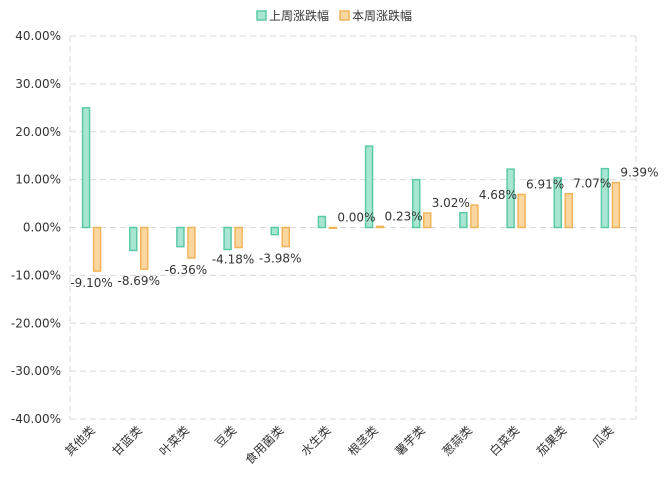 This screenshot has width=671, height=482. I want to click on y-tick-label: 10.00%, so click(38, 180).